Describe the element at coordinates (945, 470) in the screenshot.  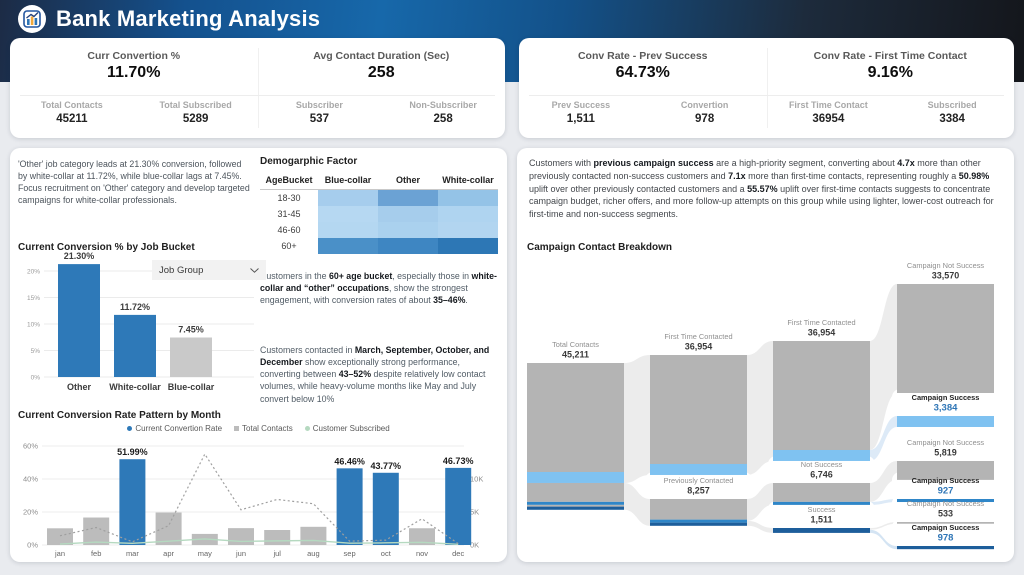
I see `sankey-bar-cns2` at that location.